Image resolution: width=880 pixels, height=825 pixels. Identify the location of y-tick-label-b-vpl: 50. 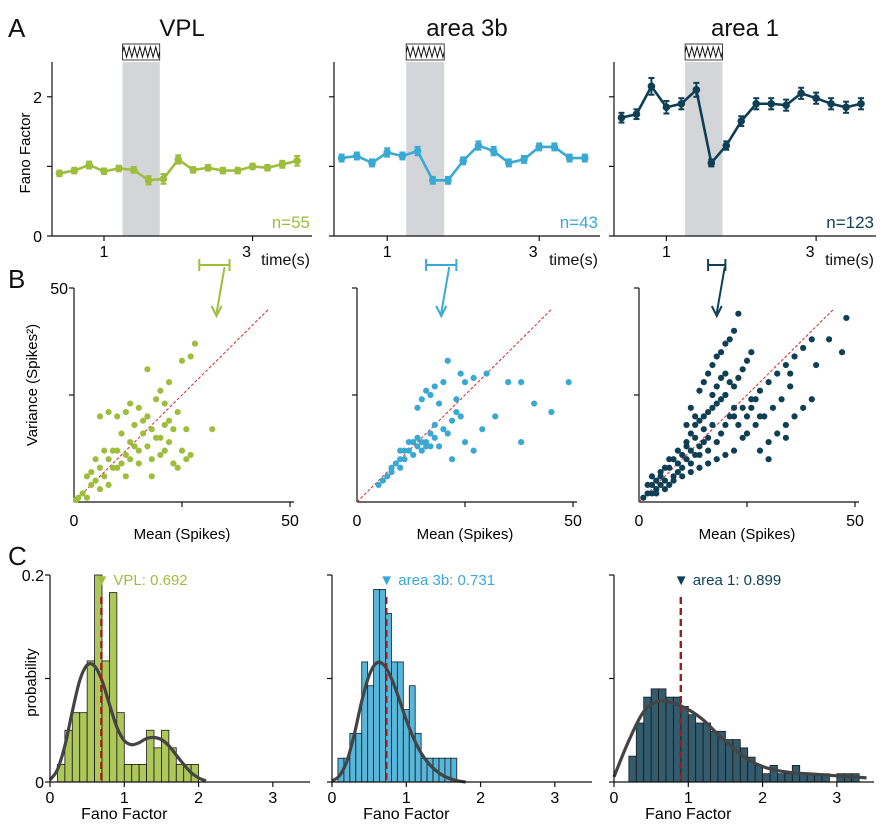
(59, 289).